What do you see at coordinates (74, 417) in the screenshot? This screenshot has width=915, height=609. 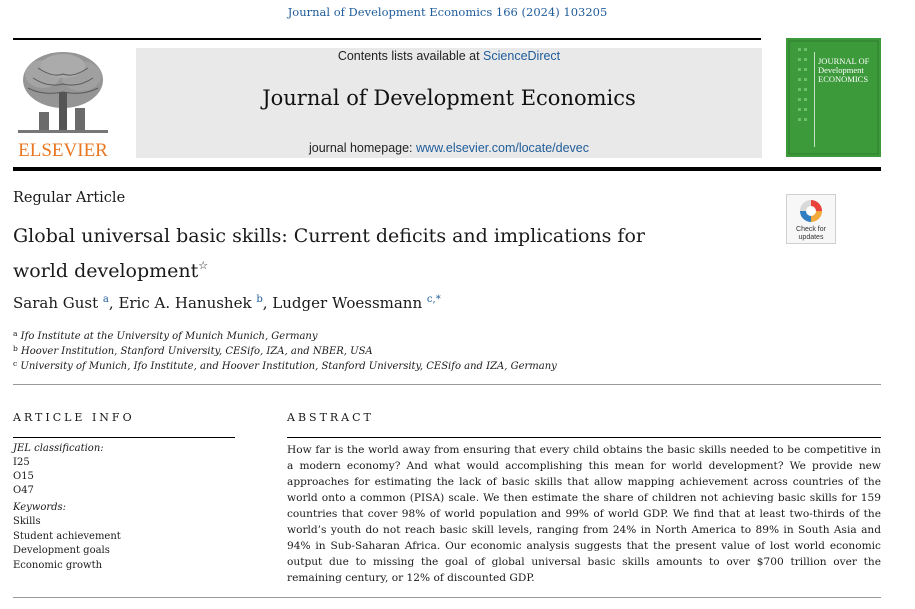 I see `article-info-heading: ARTICLE INFO` at bounding box center [74, 417].